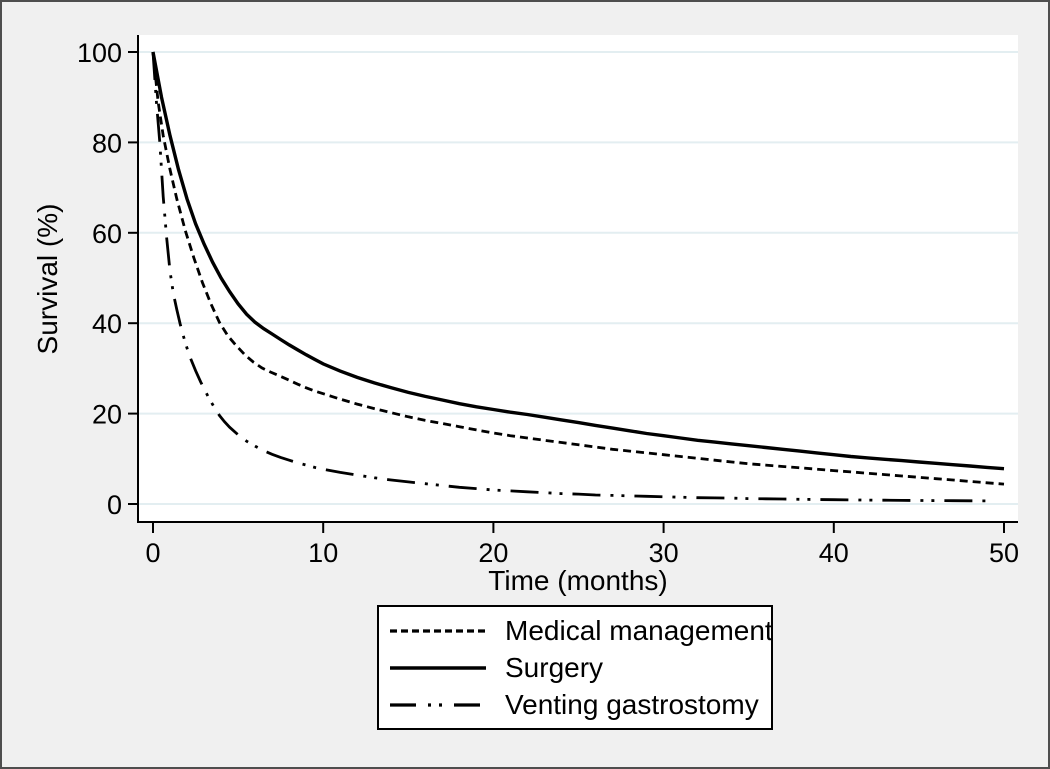 This screenshot has width=1050, height=769. I want to click on x-tick-label-30: 30, so click(664, 553).